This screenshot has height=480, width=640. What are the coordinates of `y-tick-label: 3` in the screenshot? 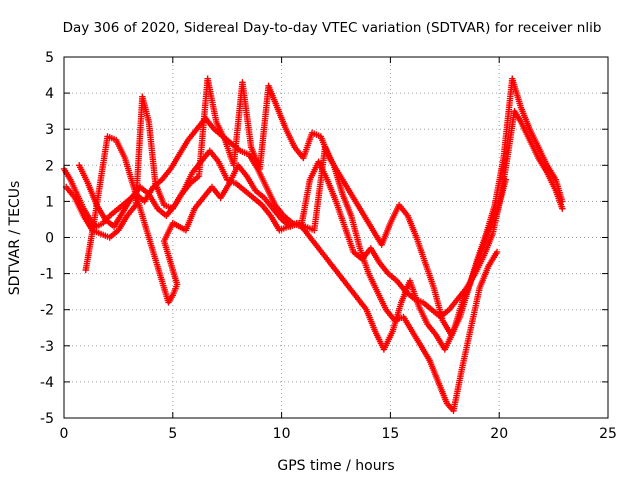 It's located at (49, 130).